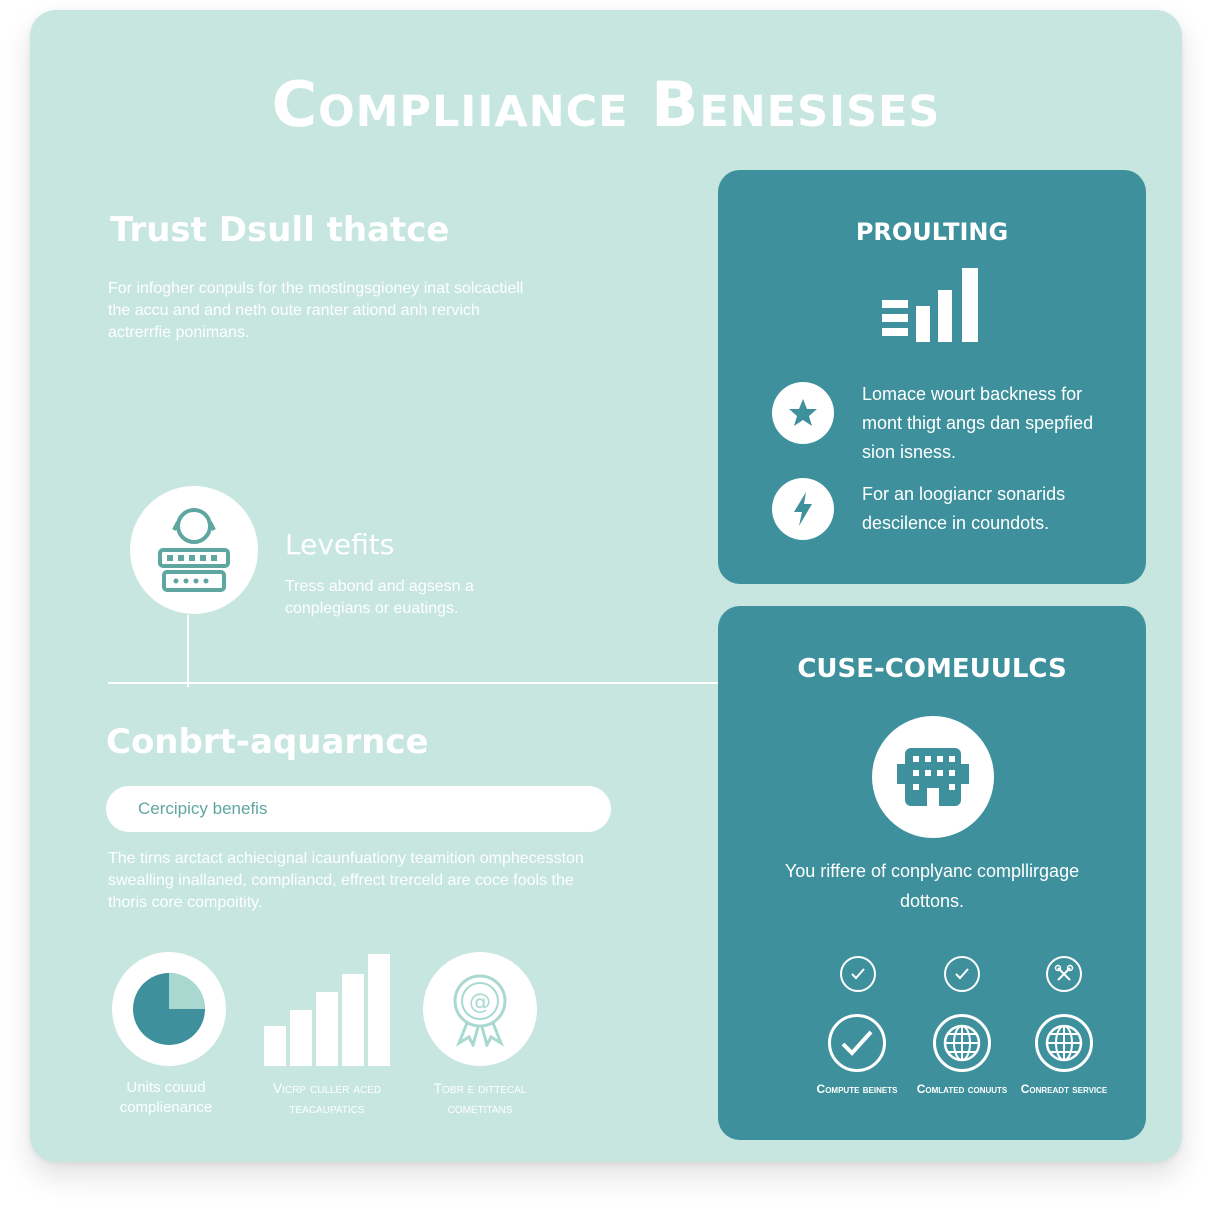 The height and width of the screenshot is (1212, 1212). I want to click on service-label-compute: Compute beinets, so click(857, 1089).